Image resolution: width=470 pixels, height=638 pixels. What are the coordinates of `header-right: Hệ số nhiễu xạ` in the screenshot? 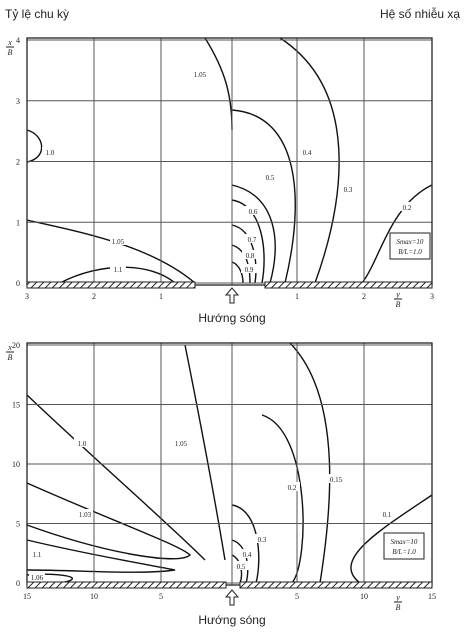 It's located at (420, 13).